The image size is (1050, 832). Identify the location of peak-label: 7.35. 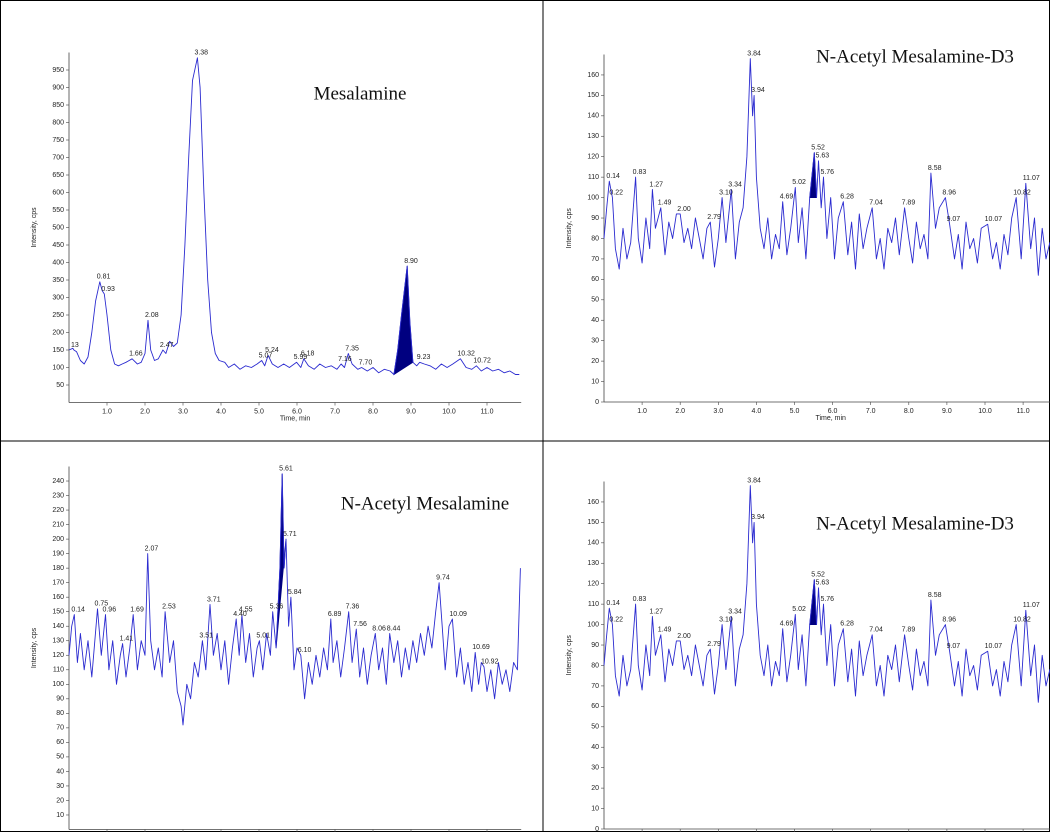
(352, 348).